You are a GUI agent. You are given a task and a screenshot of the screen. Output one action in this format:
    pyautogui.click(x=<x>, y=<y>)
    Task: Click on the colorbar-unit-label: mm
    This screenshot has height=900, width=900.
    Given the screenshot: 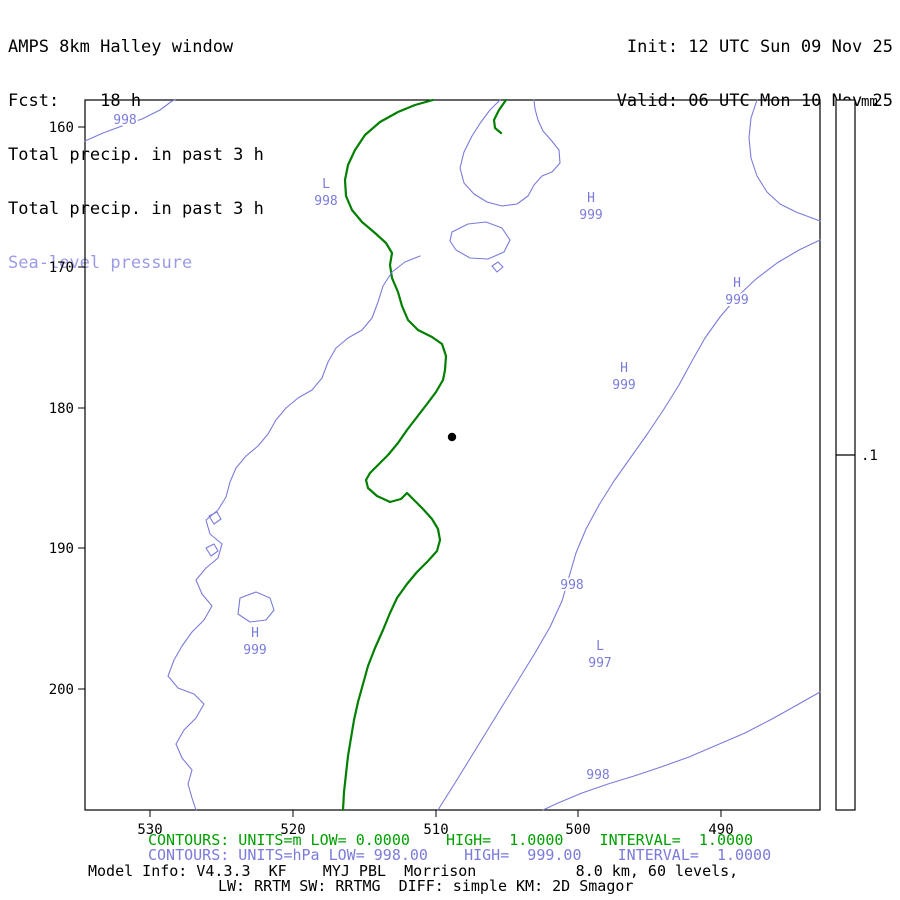 What is the action you would take?
    pyautogui.click(x=869, y=102)
    